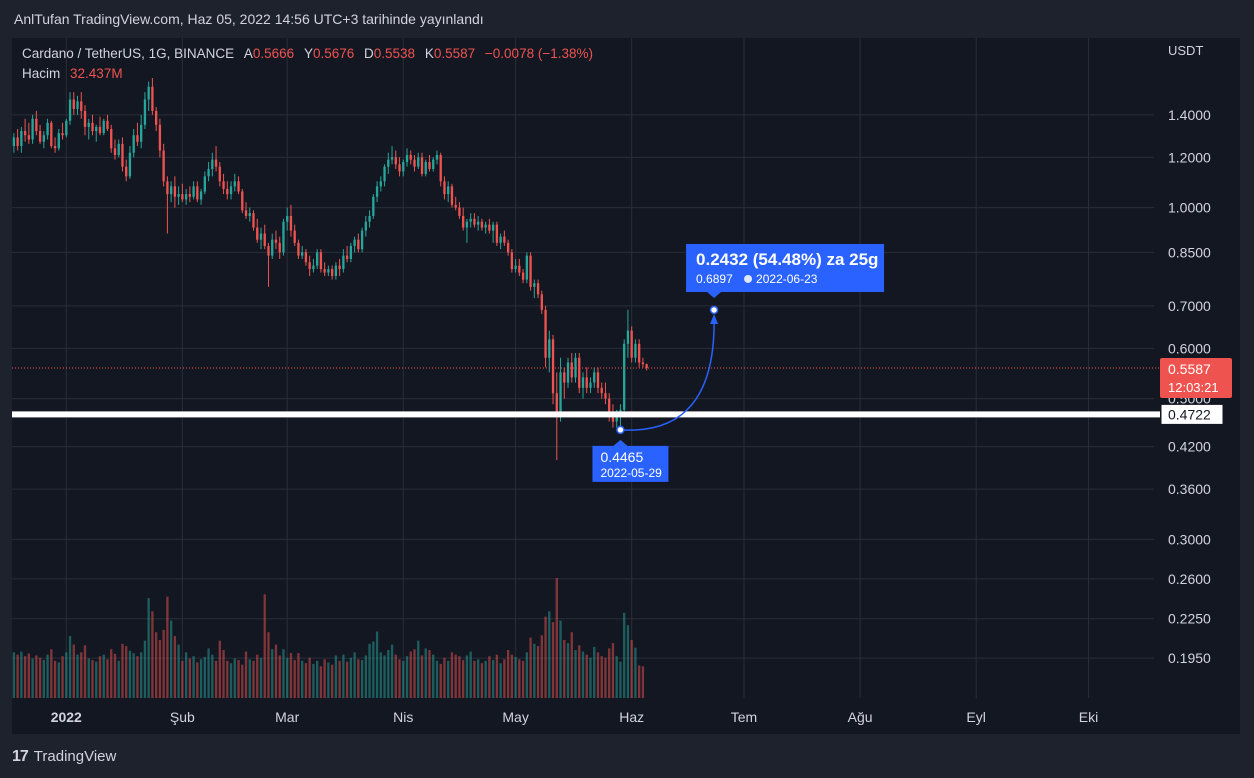  I want to click on projection-target-box, so click(785, 270).